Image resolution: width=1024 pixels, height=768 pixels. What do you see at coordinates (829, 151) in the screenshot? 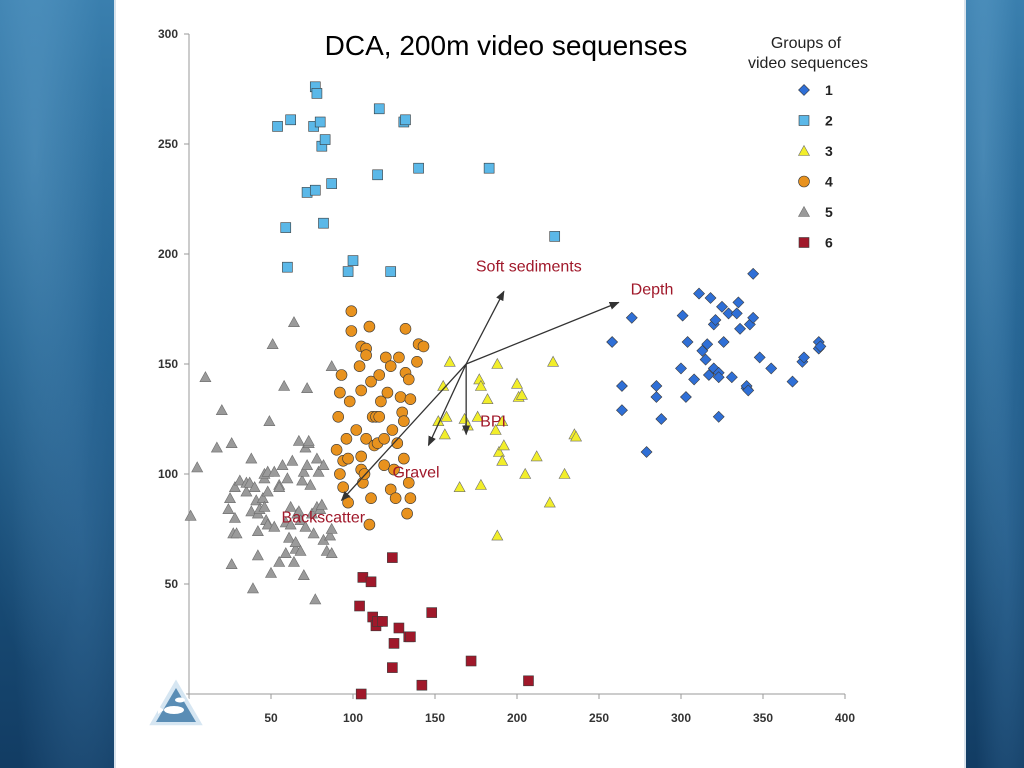
I see `legend-label: 3` at bounding box center [829, 151].